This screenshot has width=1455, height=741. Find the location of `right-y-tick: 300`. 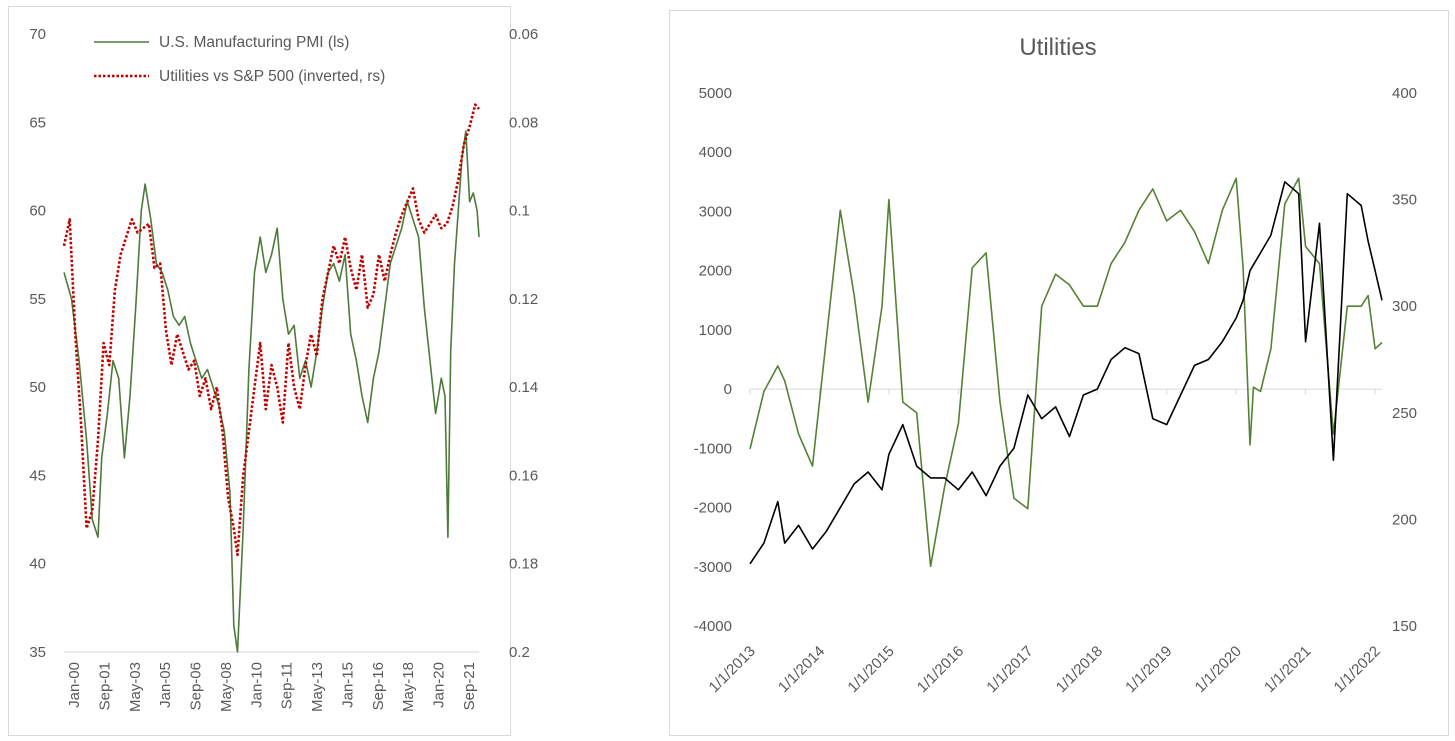

right-y-tick: 300 is located at coordinates (1404, 306).